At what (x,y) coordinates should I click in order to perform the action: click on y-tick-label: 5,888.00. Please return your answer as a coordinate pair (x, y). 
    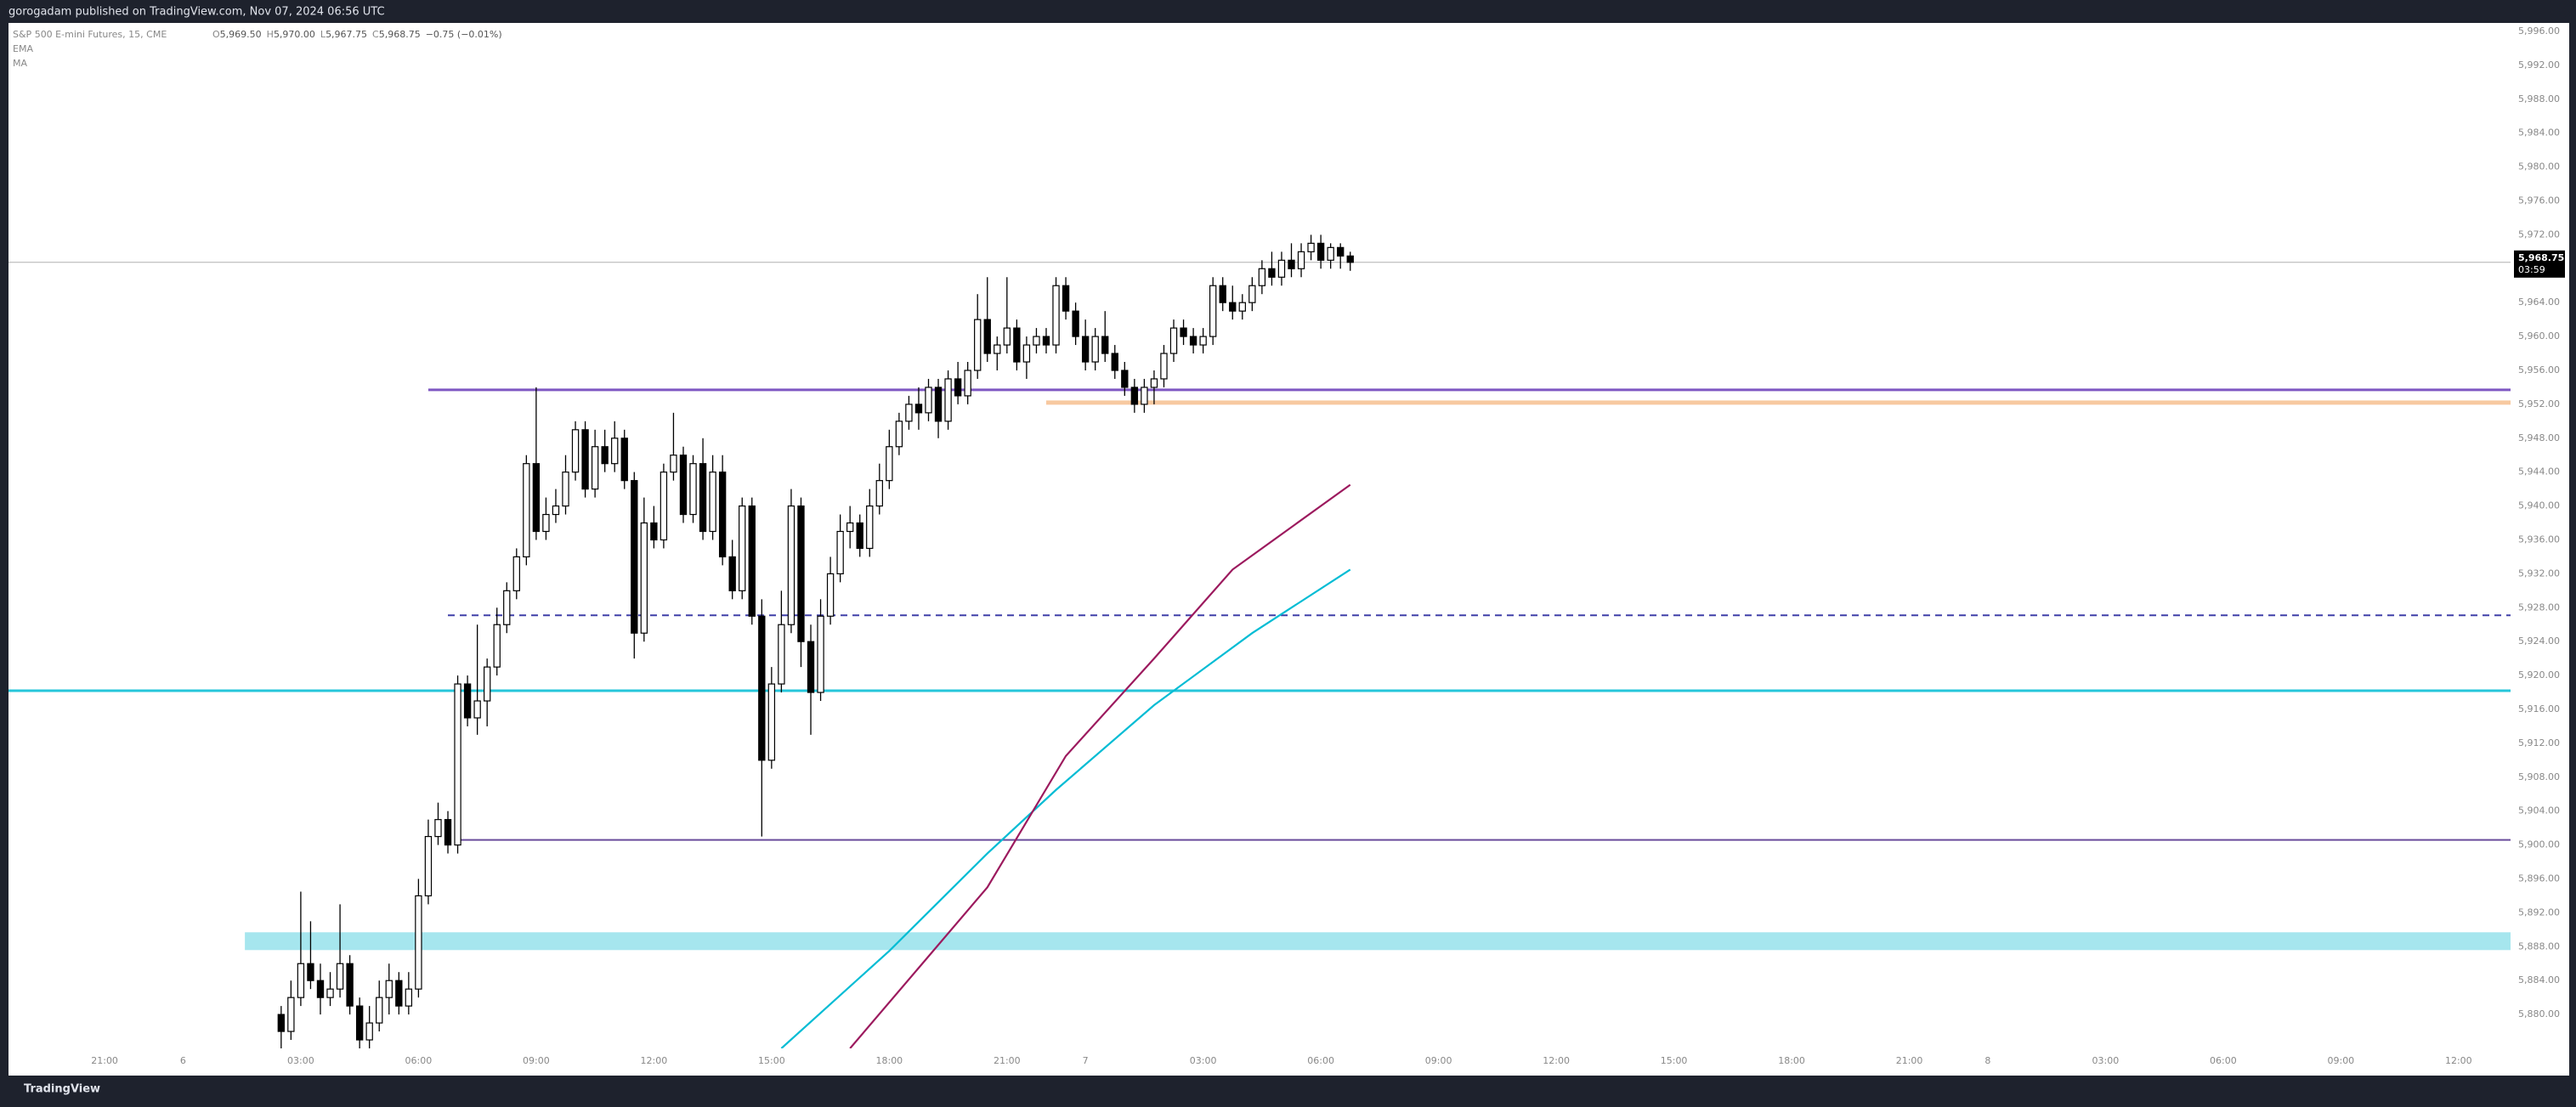
    Looking at the image, I should click on (2539, 946).